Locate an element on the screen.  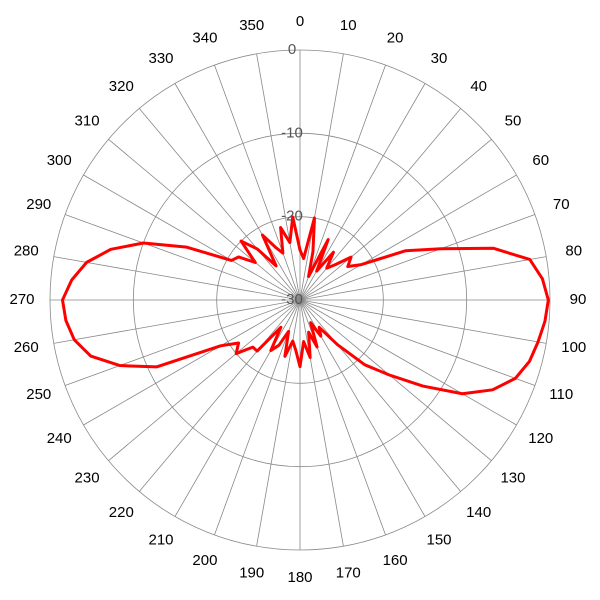
angle-label: 170 is located at coordinates (348, 573).